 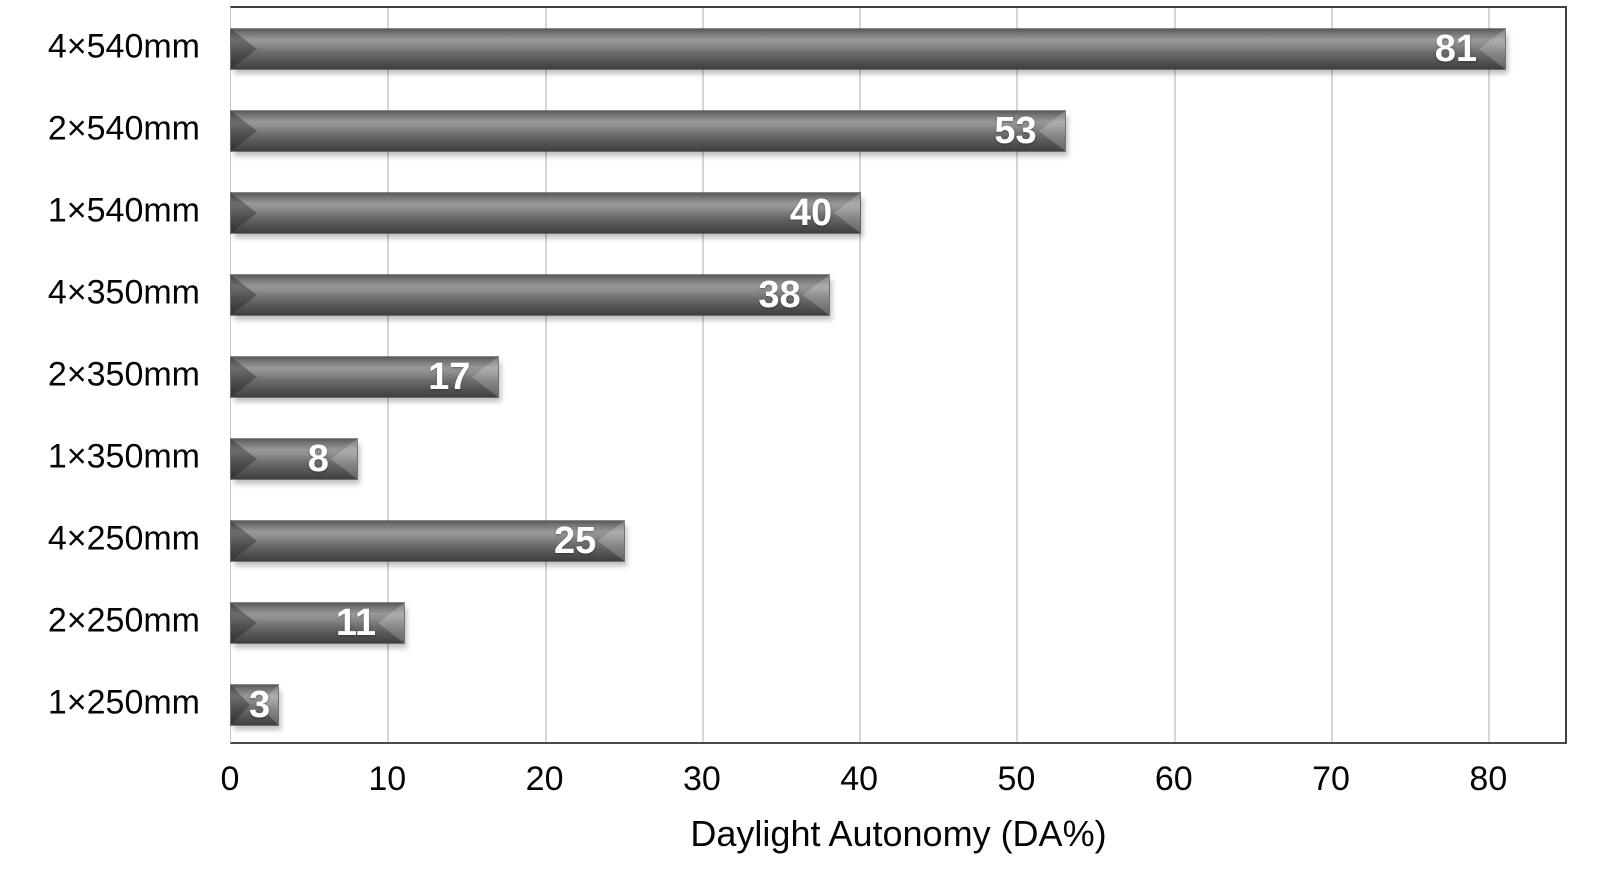 I want to click on bar-value-label: 17, so click(x=449, y=377).